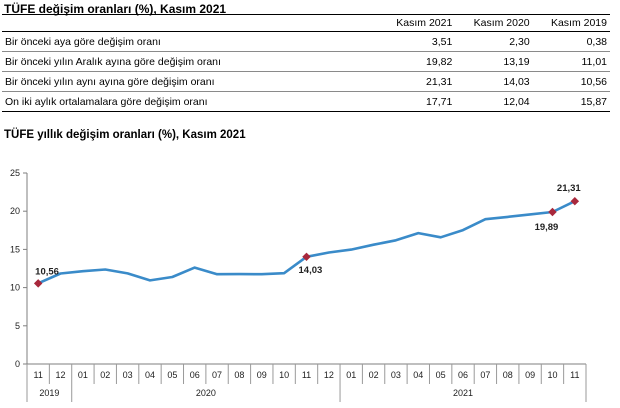 Image resolution: width=620 pixels, height=408 pixels. What do you see at coordinates (17, 364) in the screenshot?
I see `y-tick-label: 0` at bounding box center [17, 364].